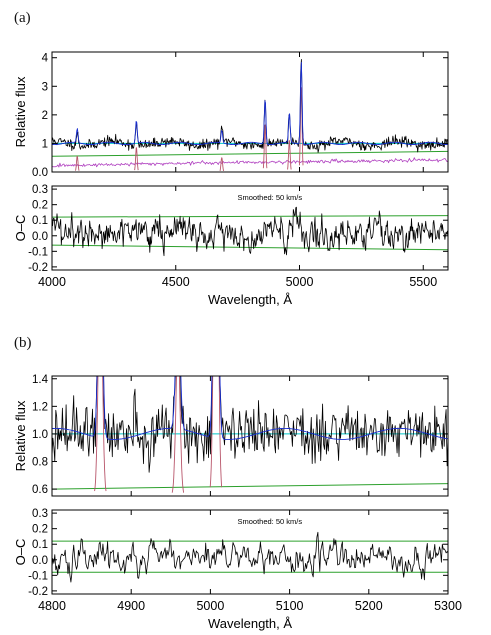  I want to click on y-tick-label: 4, so click(45, 59).